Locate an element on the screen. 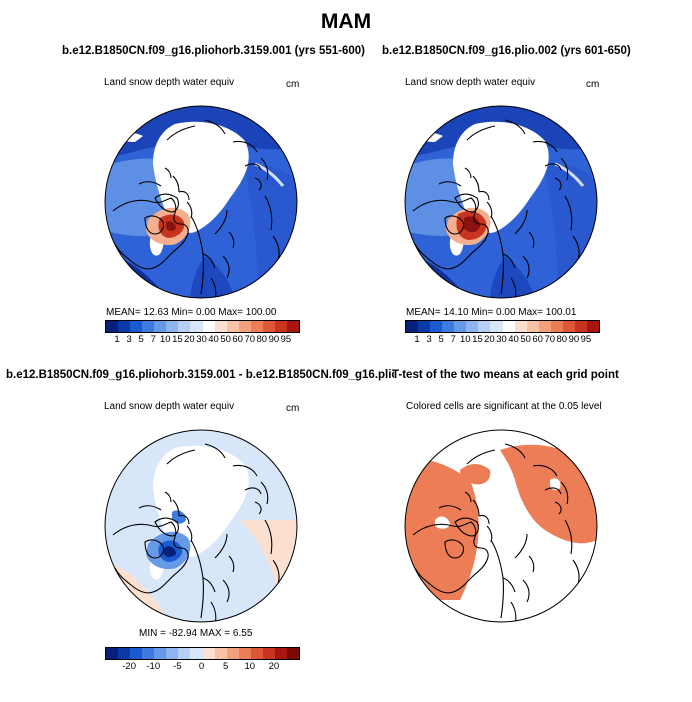  colorbar-top-right-tick-label: 20 is located at coordinates (489, 339).